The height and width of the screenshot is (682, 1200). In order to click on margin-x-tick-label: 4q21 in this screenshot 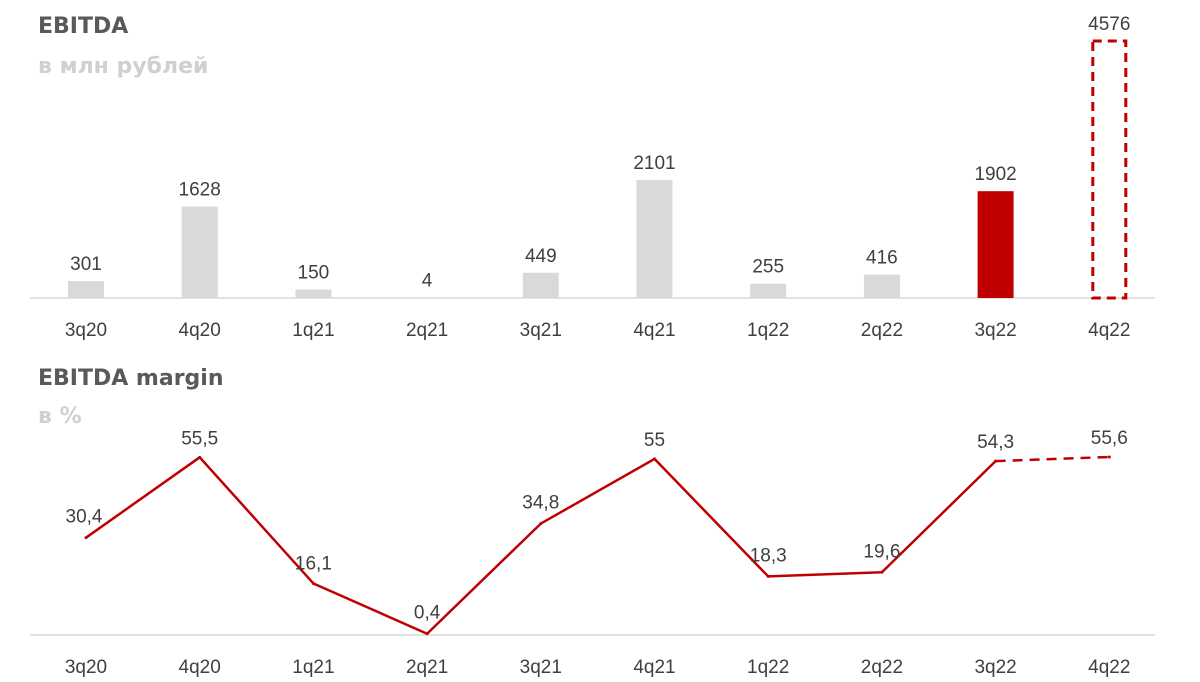, I will do `click(654, 667)`.